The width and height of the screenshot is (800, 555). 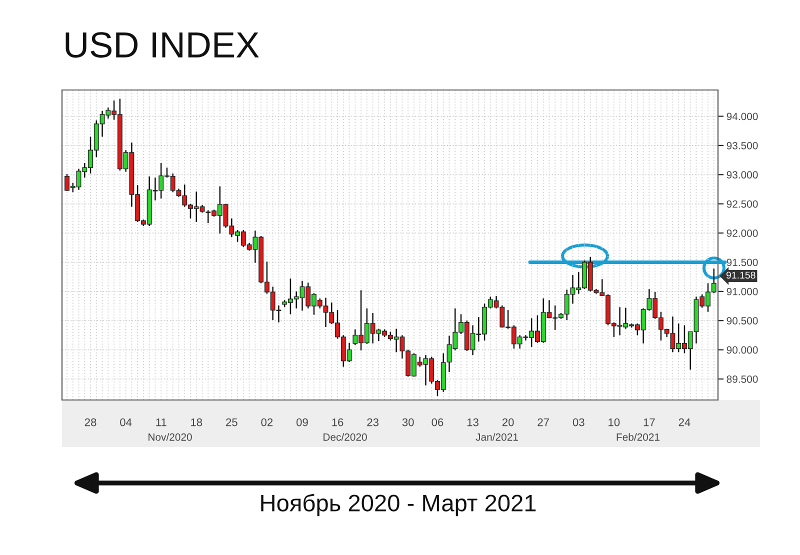 I want to click on y-tick-label: 90.000, so click(x=742, y=350).